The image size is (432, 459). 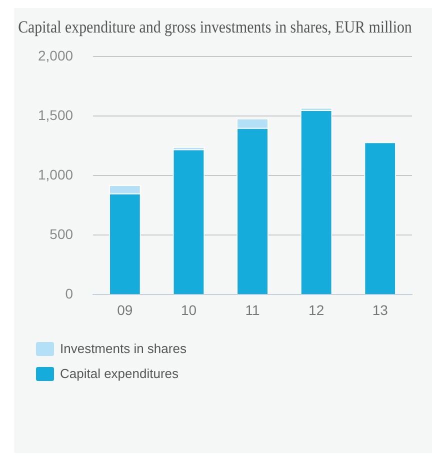 I want to click on y-tick-label: 0, so click(x=69, y=293).